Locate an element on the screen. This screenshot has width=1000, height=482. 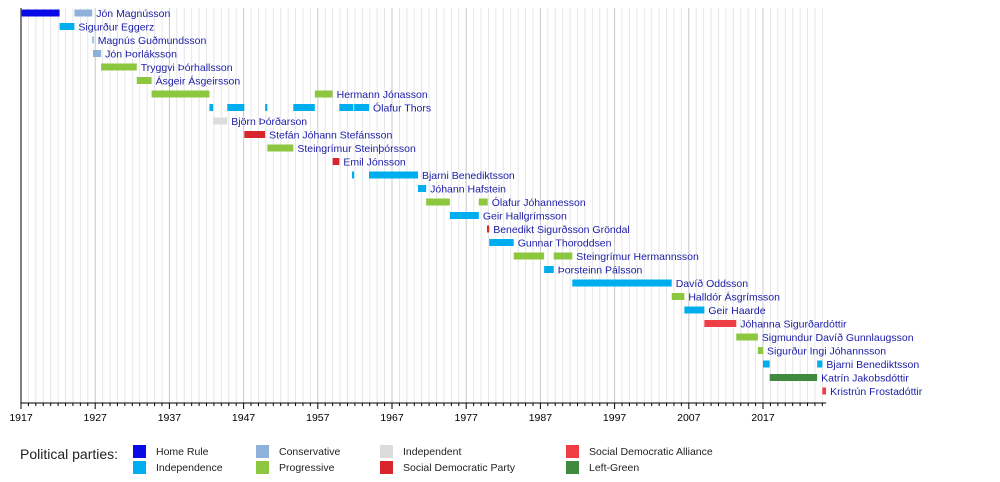
legend-item-left-green: Left-Green is located at coordinates (602, 467).